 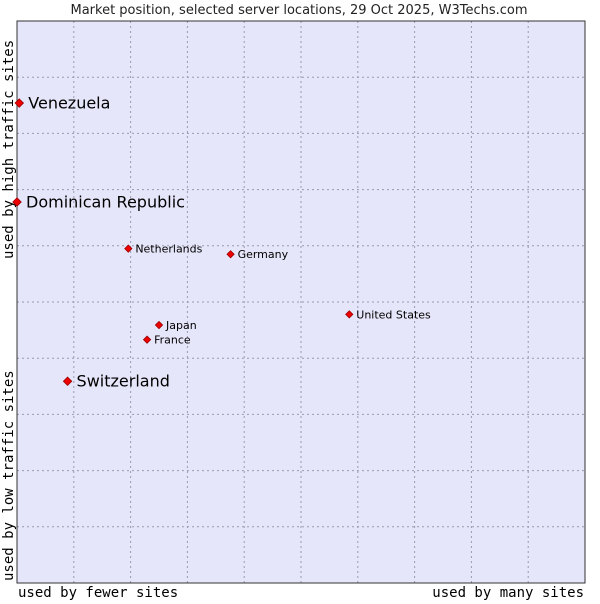 I want to click on marker-venezuela, so click(x=19, y=103).